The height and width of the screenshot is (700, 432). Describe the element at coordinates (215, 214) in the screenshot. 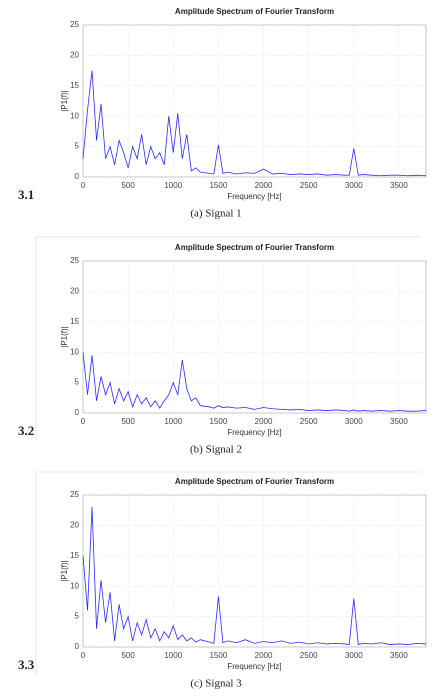

I see `caption: (a) Signal 1` at that location.